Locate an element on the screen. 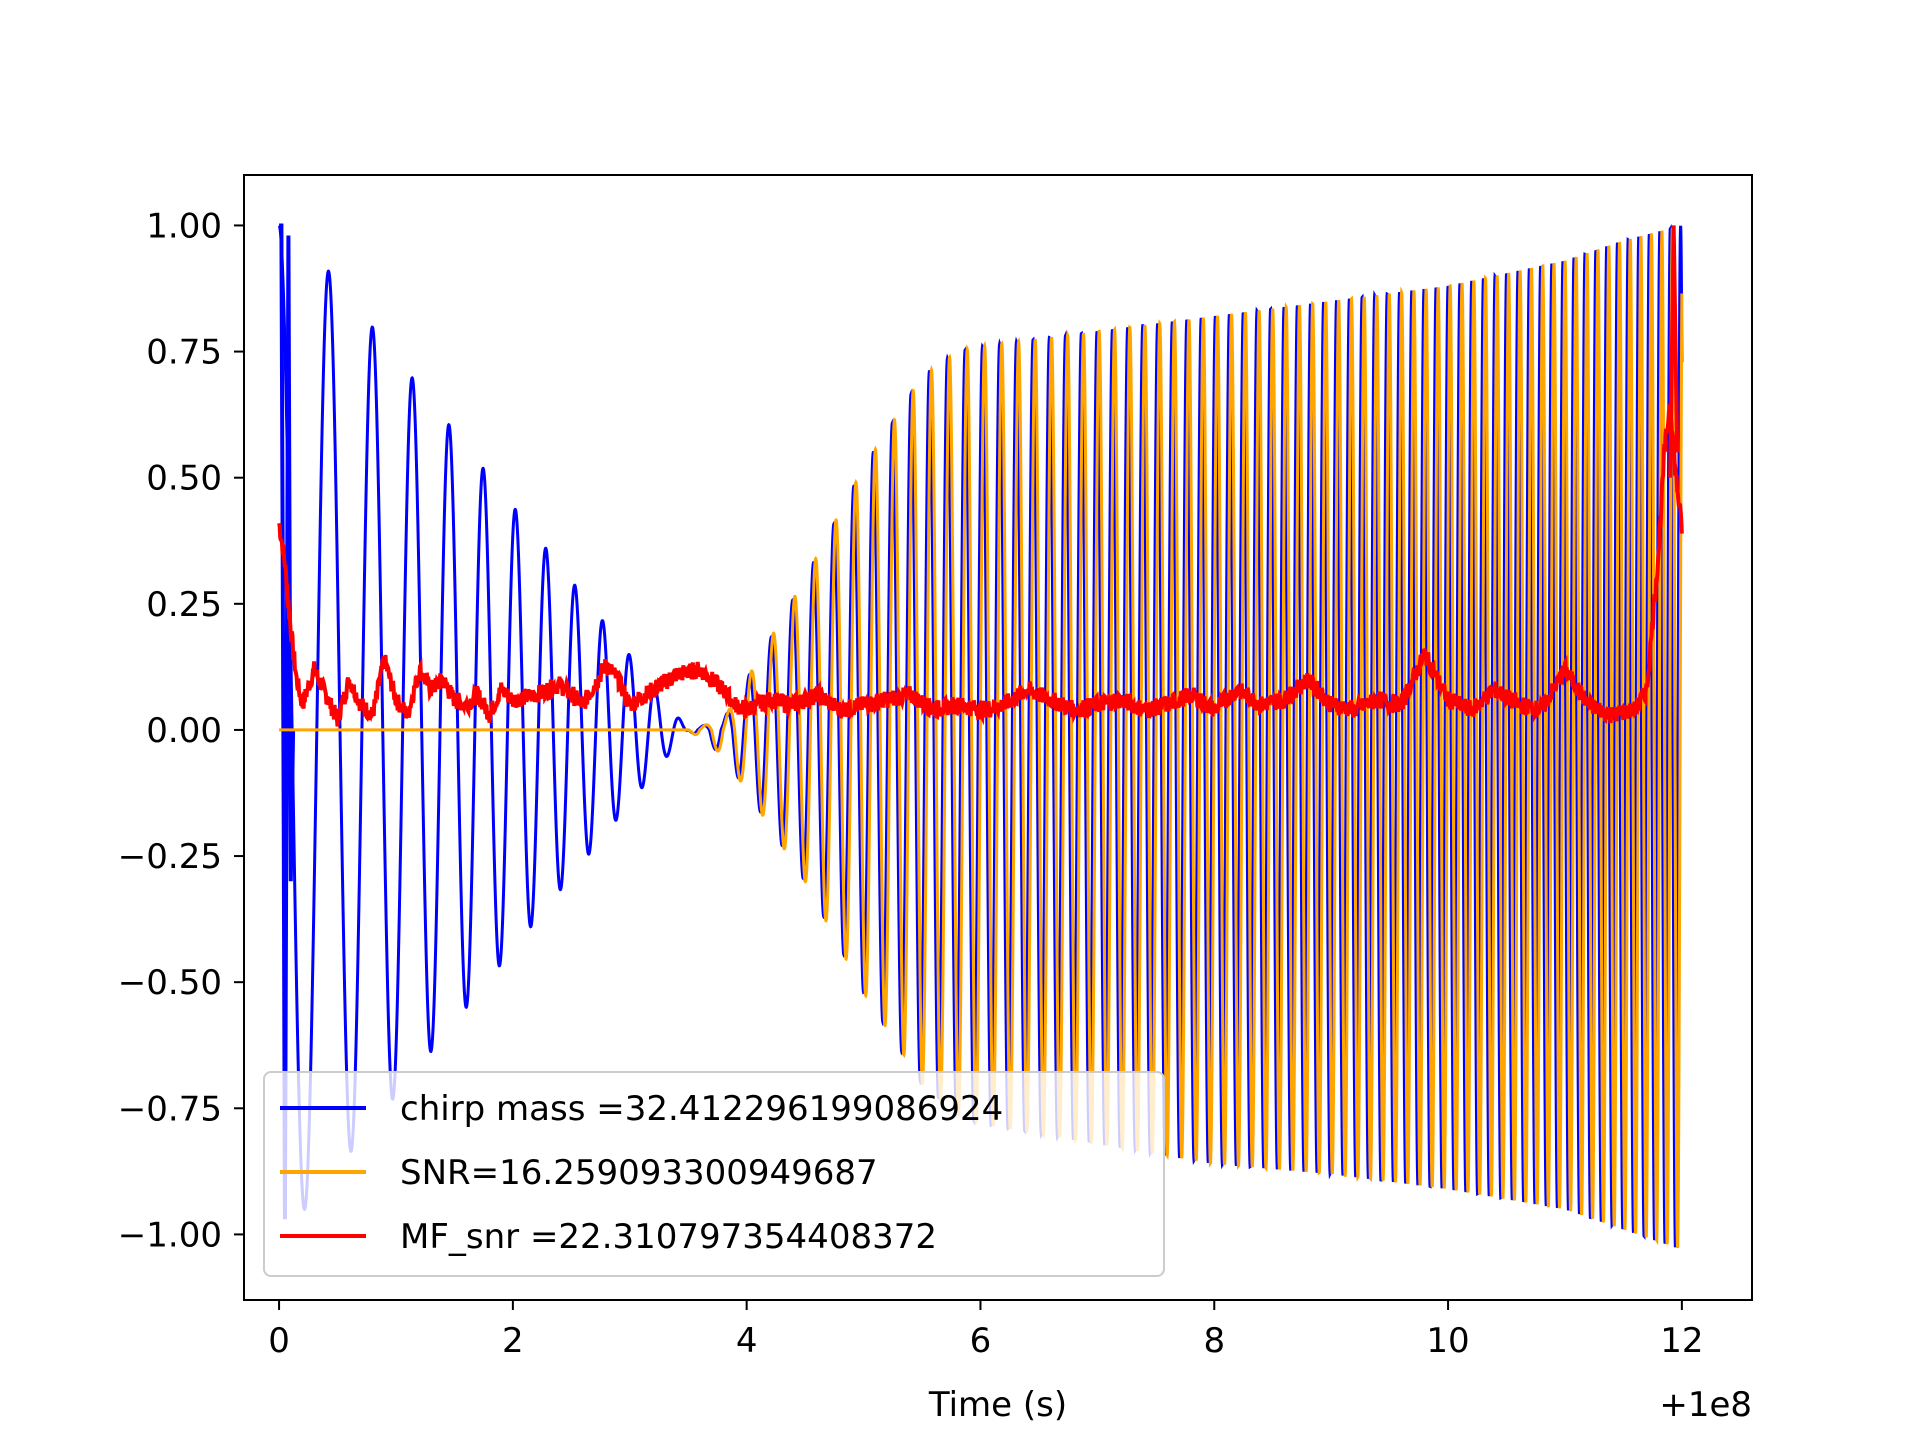  y-tick-label: 0.00 is located at coordinates (184, 731).